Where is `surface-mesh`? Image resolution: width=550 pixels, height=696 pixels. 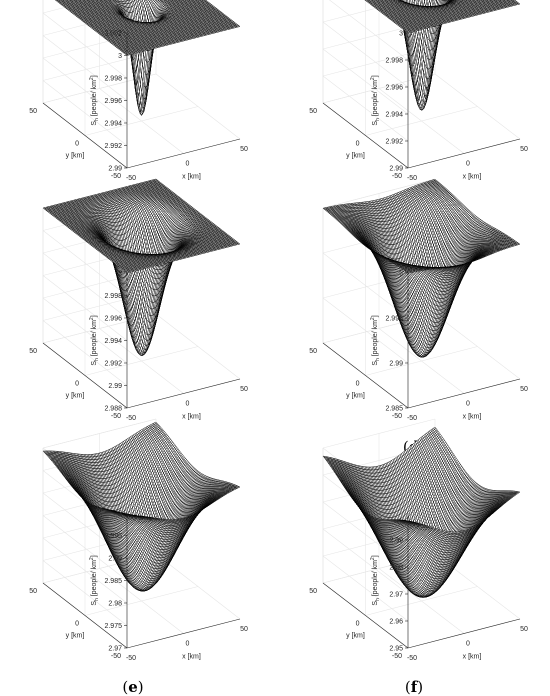 surface-mesh is located at coordinates (141, 57).